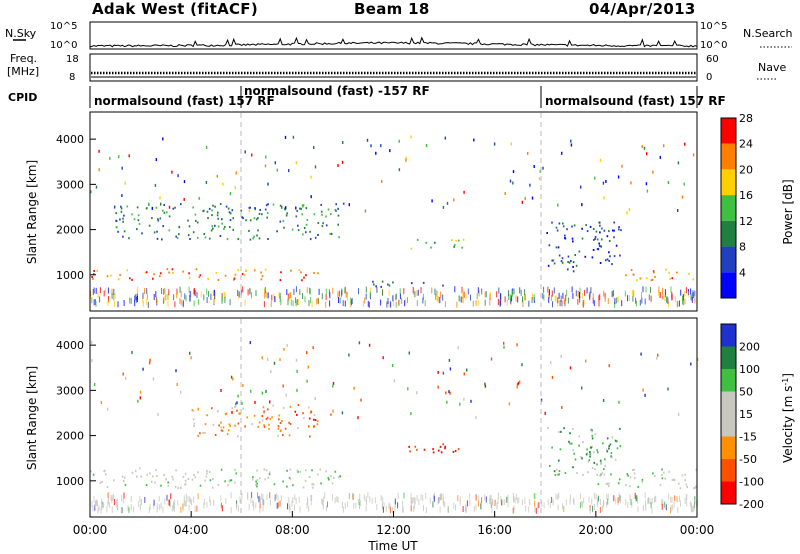 This screenshot has width=800, height=554. I want to click on freq-left-tick-bot: 8, so click(72, 77).